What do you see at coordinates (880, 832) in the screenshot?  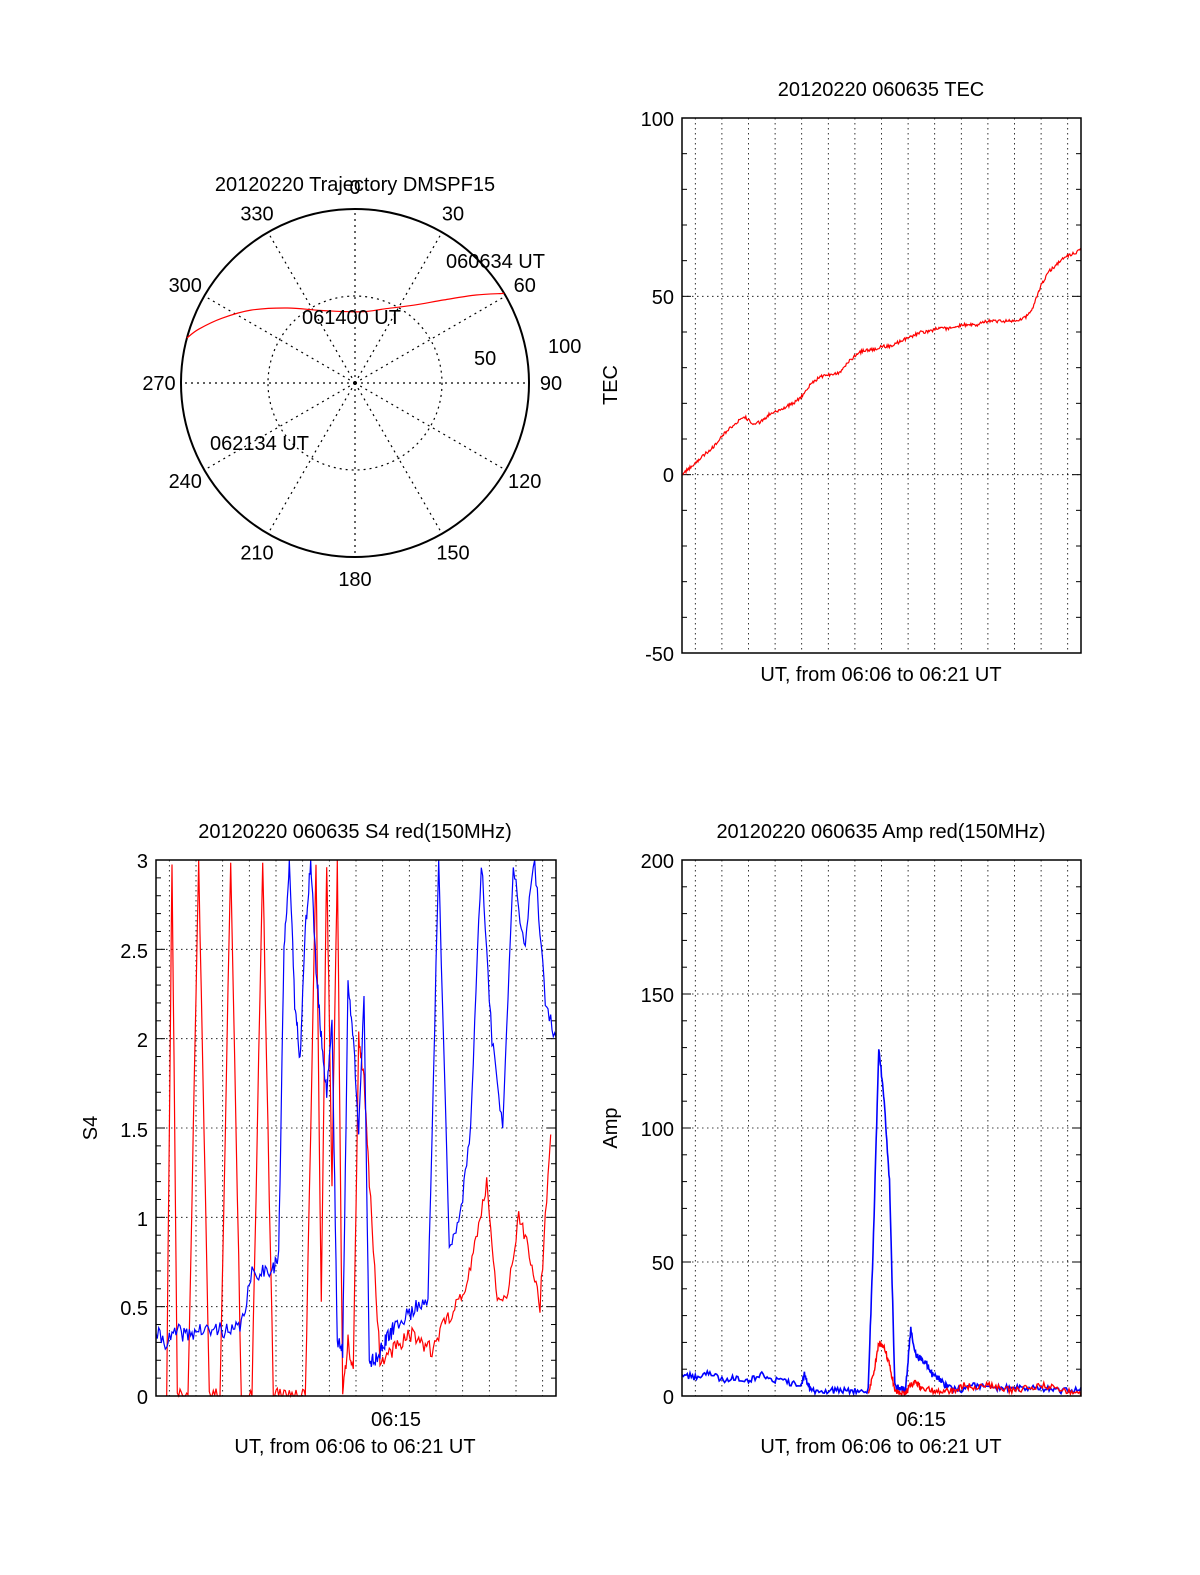 I see `amp-title: 20120220 060635 Amp red(150MHz)` at bounding box center [880, 832].